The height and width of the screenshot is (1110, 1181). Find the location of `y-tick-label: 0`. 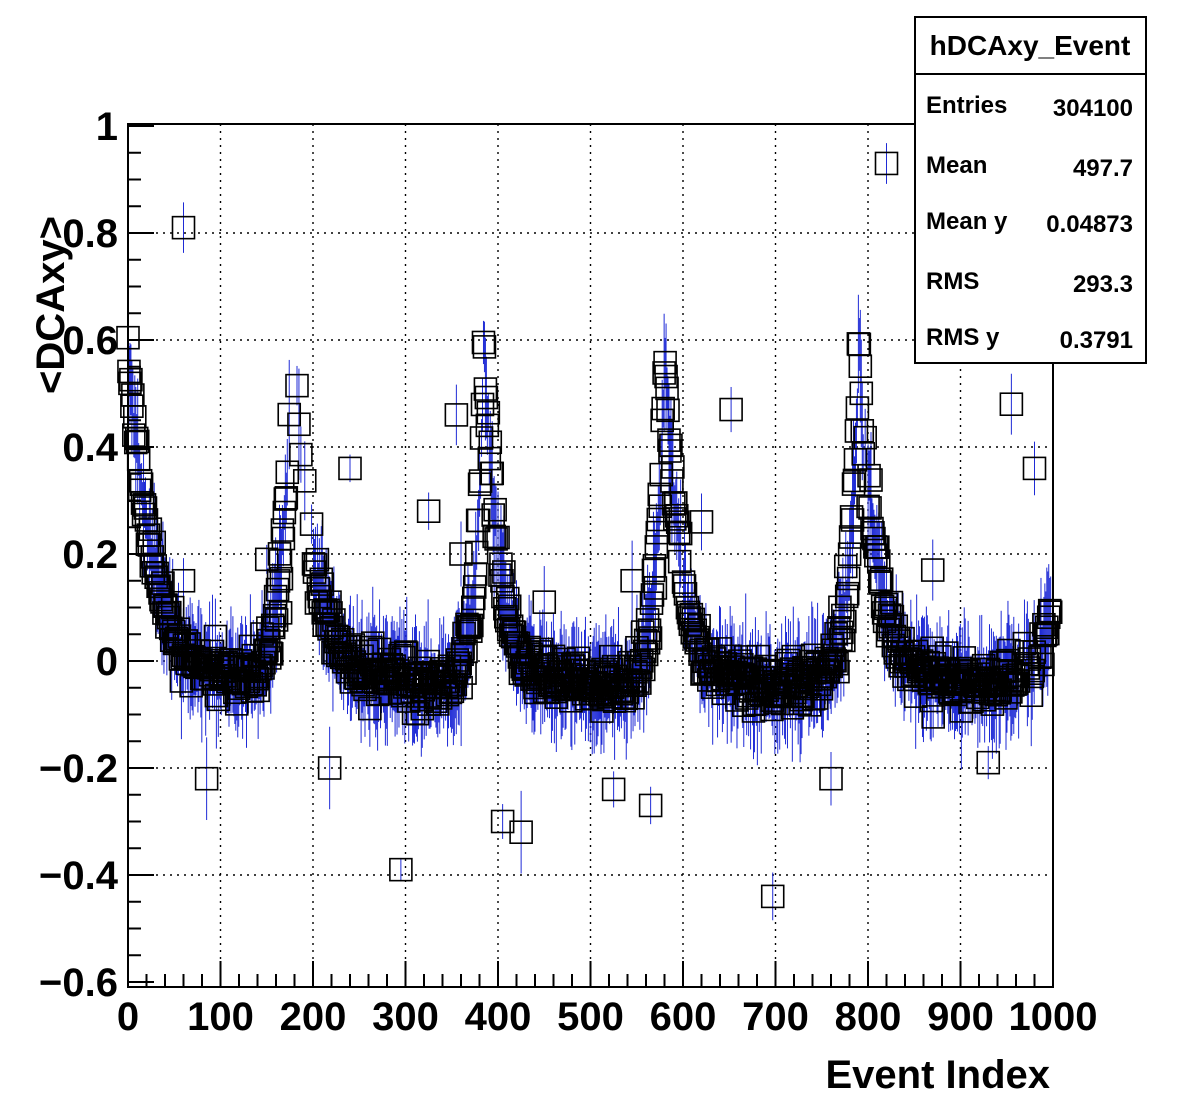

y-tick-label: 0 is located at coordinates (107, 662).